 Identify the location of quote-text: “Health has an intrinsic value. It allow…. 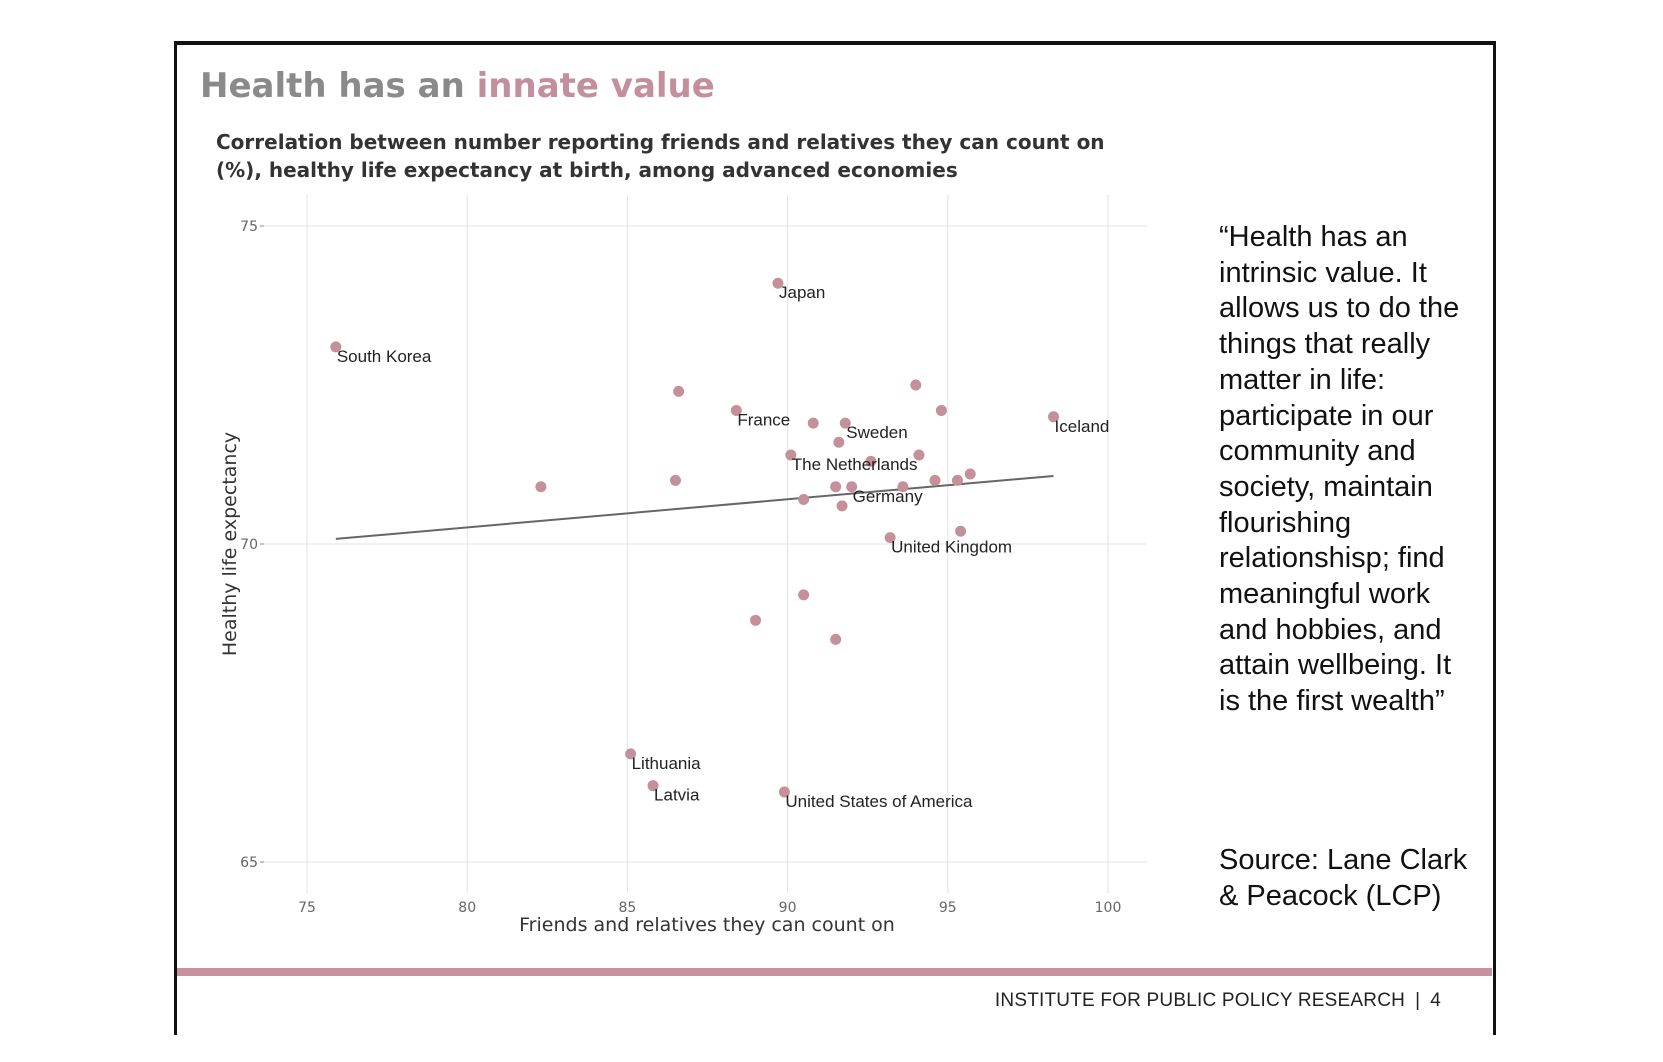
(1339, 469).